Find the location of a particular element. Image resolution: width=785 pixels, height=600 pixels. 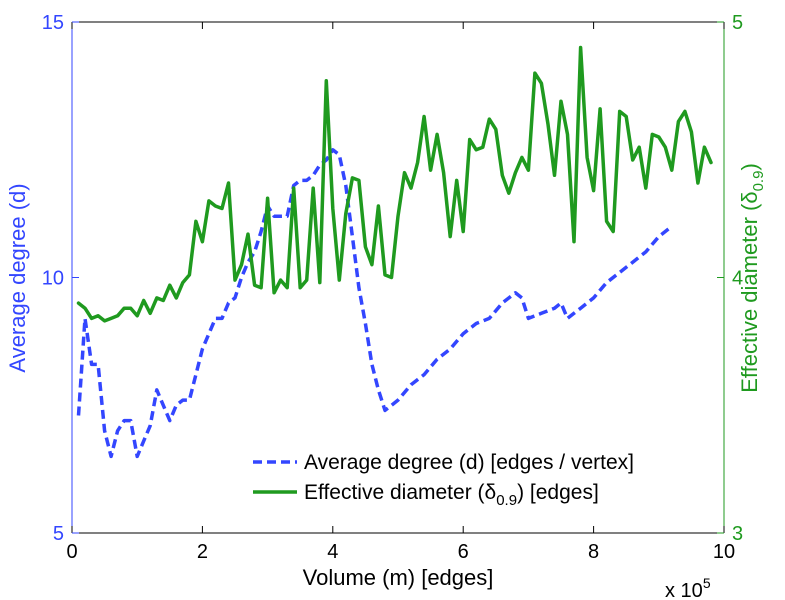

left-y-axis-label: Average degree (d) is located at coordinates (17, 277).